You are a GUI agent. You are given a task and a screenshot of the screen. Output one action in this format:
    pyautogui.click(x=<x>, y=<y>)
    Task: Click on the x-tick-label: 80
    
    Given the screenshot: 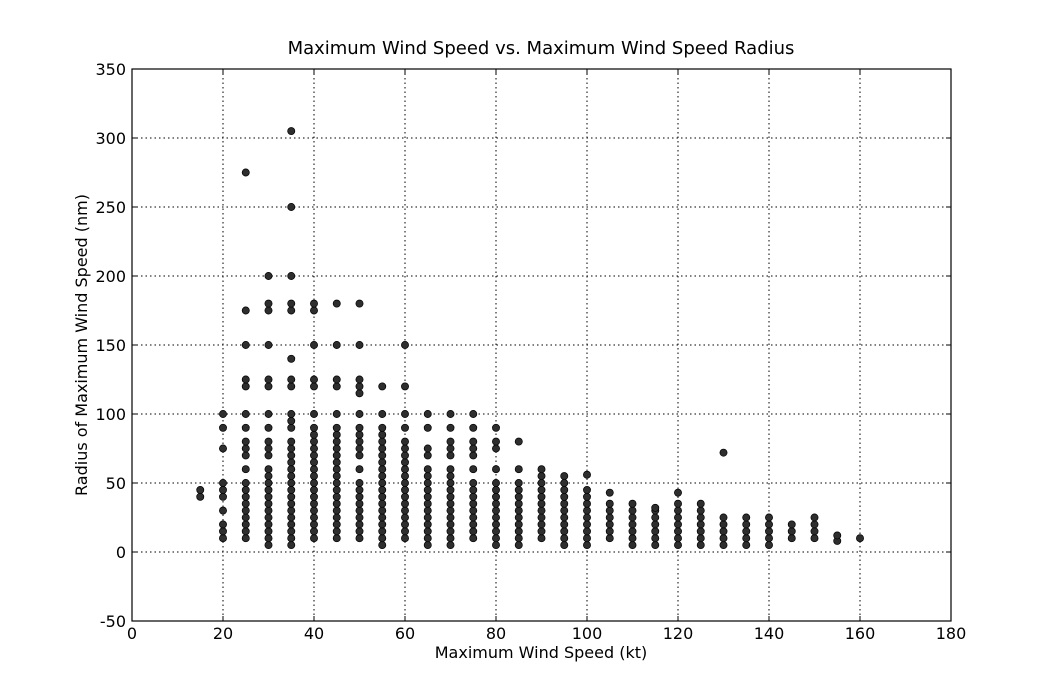 What is the action you would take?
    pyautogui.click(x=496, y=633)
    